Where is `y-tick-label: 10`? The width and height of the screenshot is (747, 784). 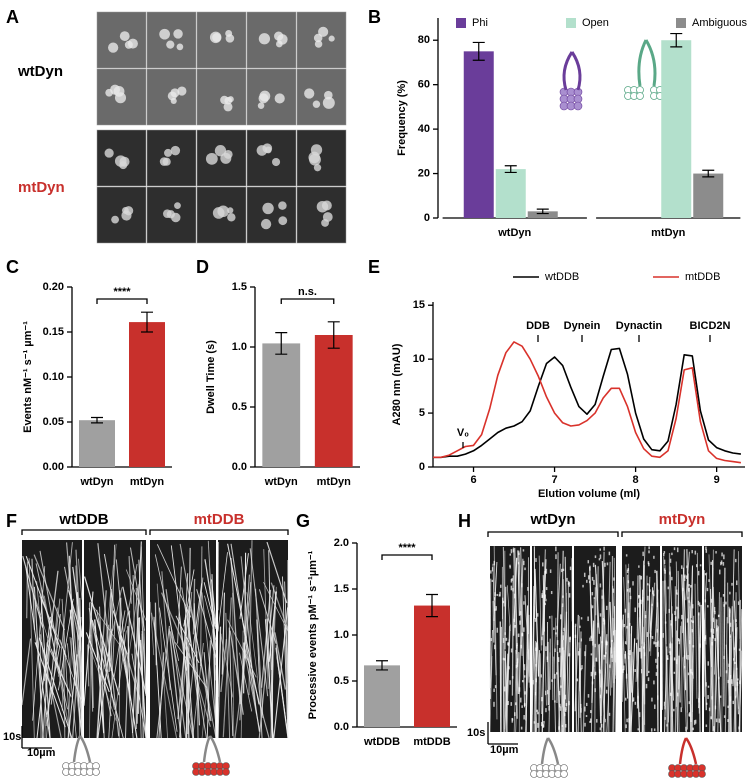
y-tick-label: 10 is located at coordinates (419, 359).